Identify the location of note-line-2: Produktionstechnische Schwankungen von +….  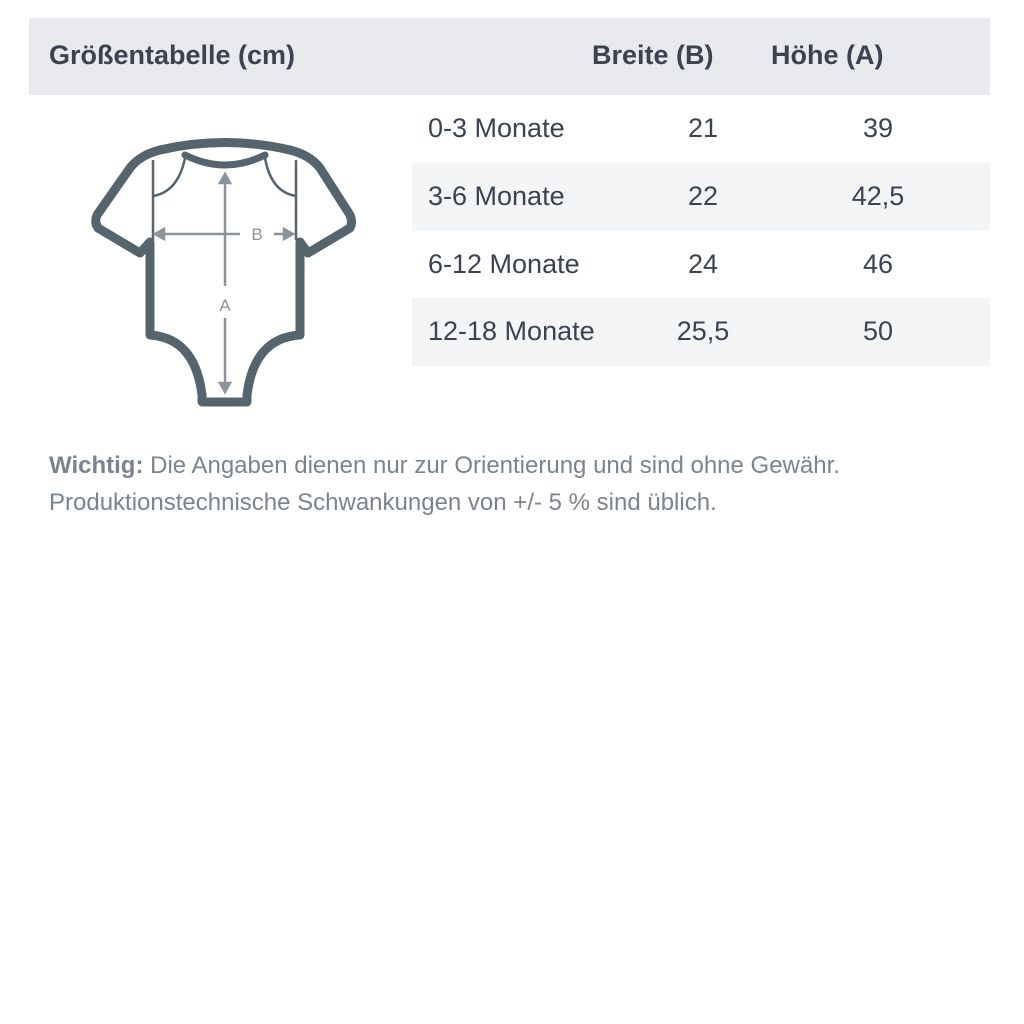
(383, 502).